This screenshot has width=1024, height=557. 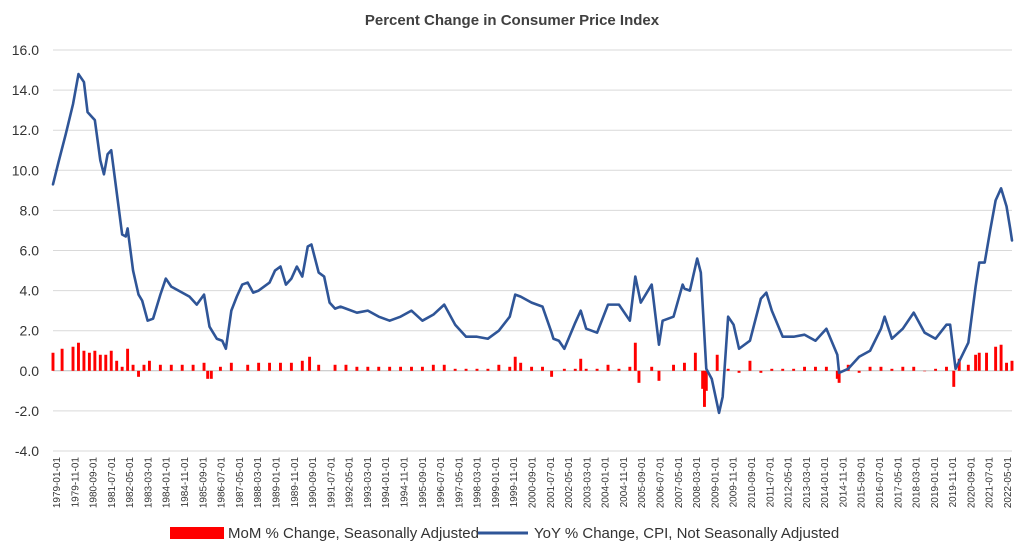 What do you see at coordinates (295, 482) in the screenshot?
I see `x-tick-label: 1989-11-01` at bounding box center [295, 482].